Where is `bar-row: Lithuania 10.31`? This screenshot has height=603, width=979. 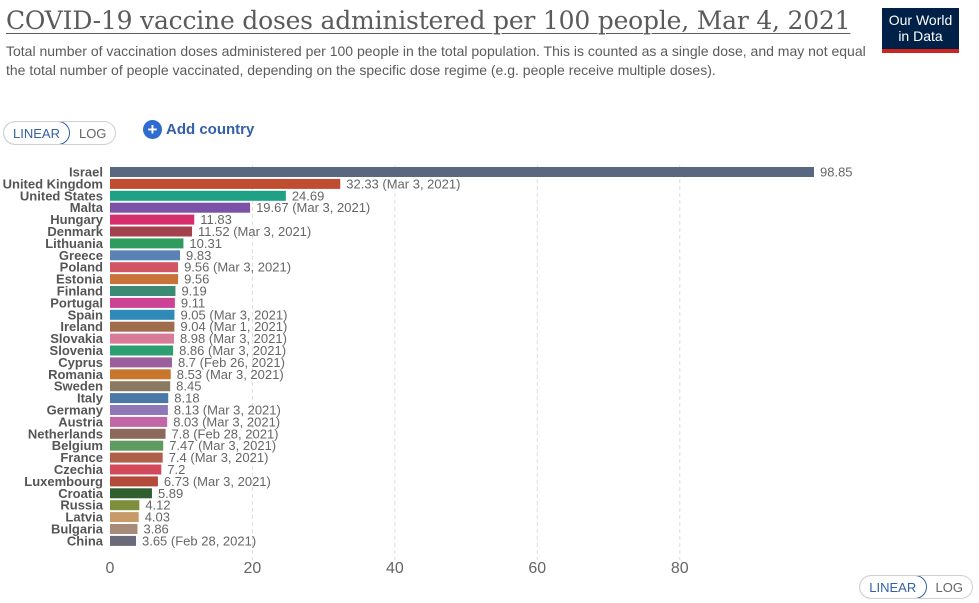
bar-row: Lithuania 10.31 is located at coordinates (133, 243).